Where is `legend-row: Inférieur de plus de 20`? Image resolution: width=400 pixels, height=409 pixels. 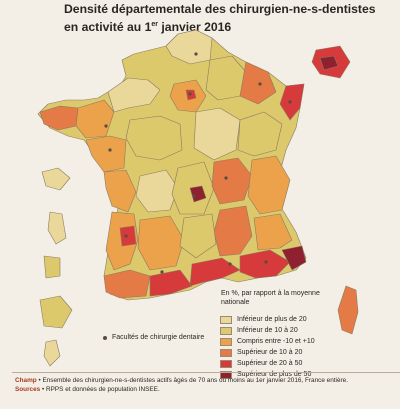 legend-row: Inférieur de plus de 20 is located at coordinates (267, 319).